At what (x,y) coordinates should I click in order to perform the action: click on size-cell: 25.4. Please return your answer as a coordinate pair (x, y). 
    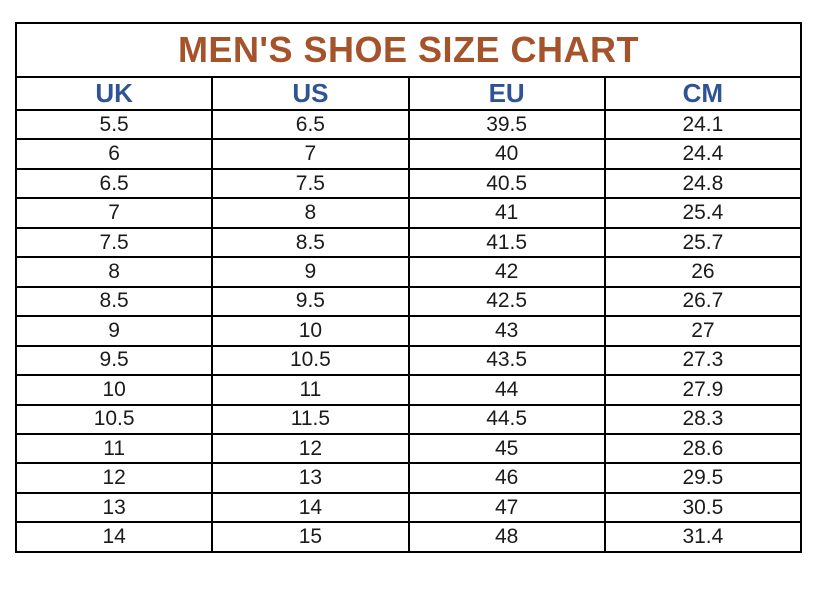
    Looking at the image, I should click on (703, 213).